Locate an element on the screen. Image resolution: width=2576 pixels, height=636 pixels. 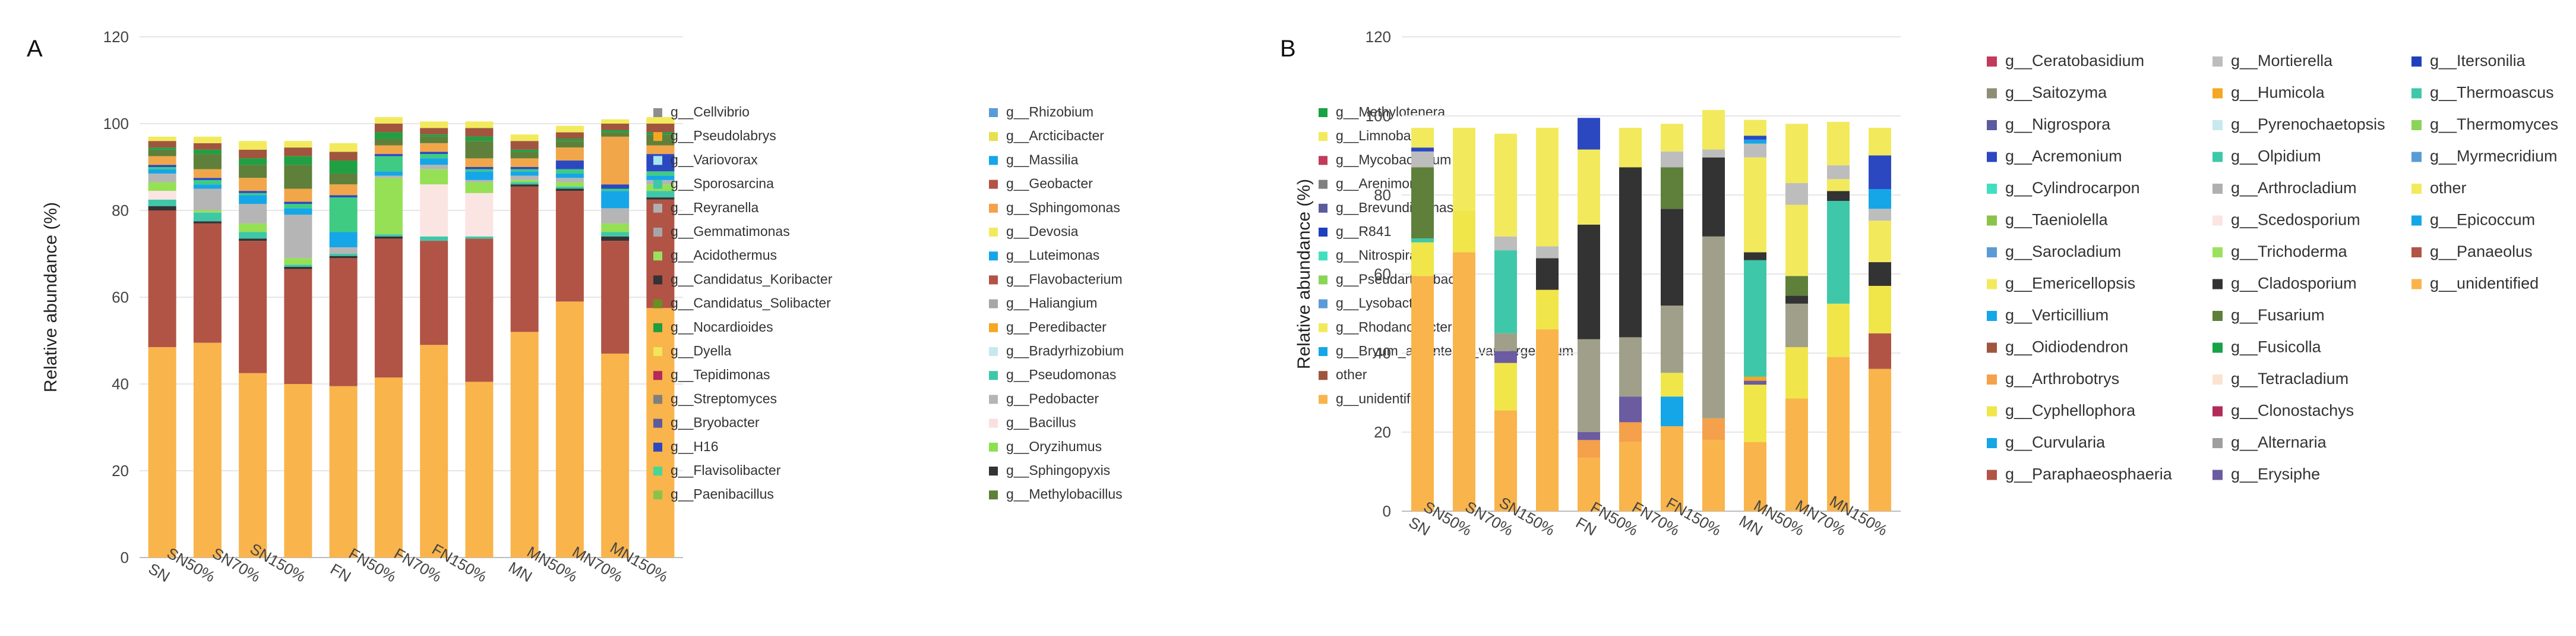
legend-label: g__Flavisolibacter is located at coordinates (726, 470).